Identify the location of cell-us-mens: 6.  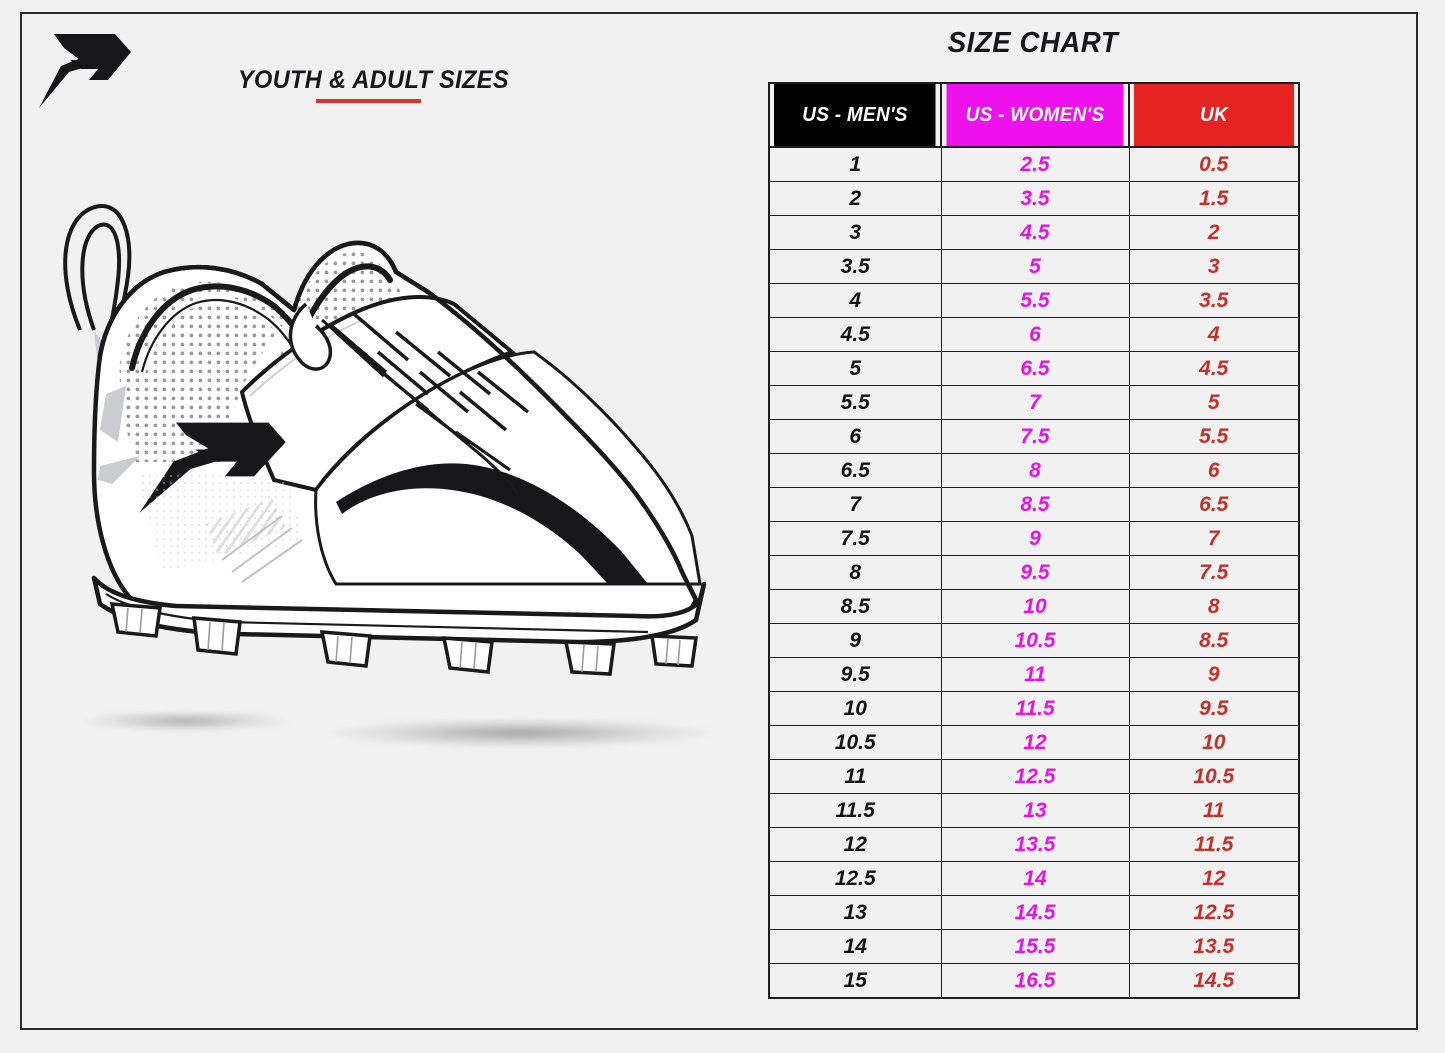
(855, 436).